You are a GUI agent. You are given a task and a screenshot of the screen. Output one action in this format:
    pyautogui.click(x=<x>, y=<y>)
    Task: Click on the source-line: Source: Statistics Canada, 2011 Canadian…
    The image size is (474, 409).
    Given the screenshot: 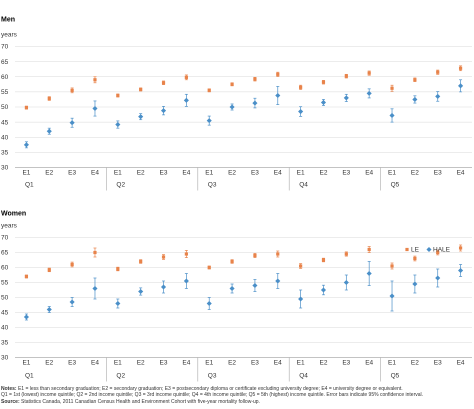 What is the action you would take?
    pyautogui.click(x=237, y=402)
    